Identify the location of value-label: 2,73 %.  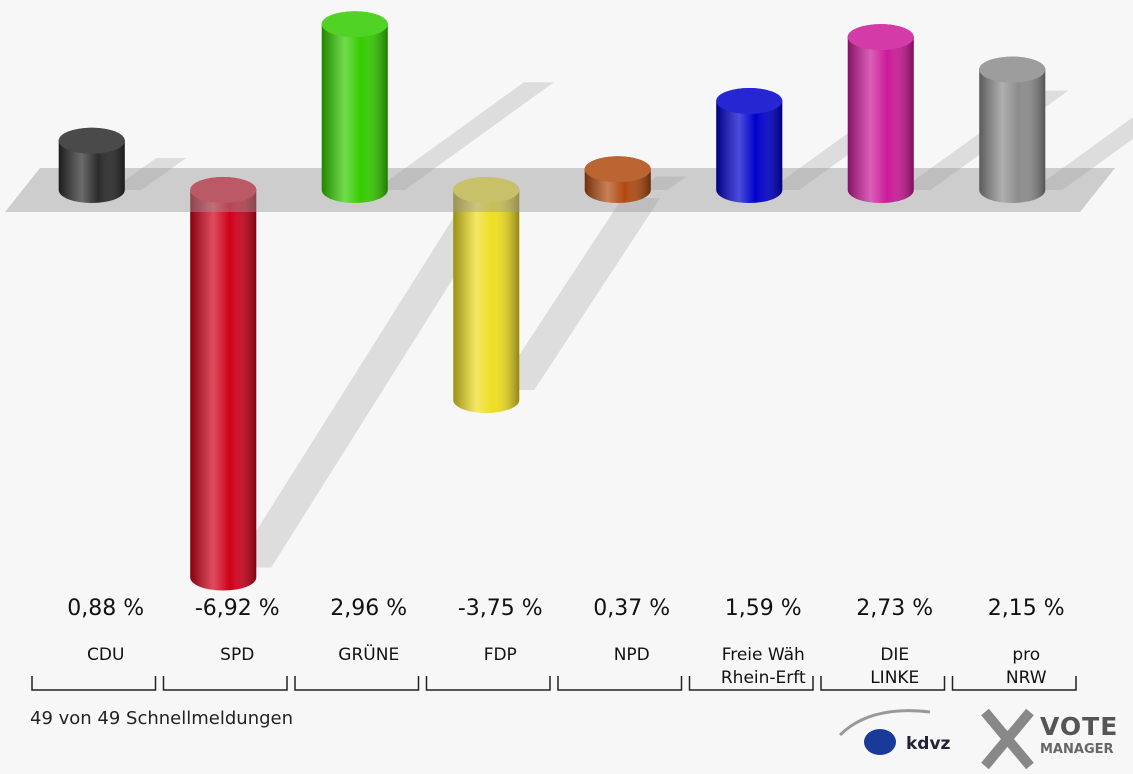
(895, 608).